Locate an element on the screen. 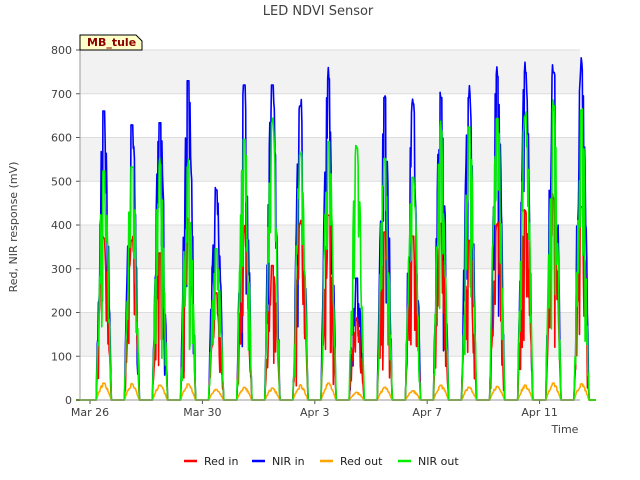 The width and height of the screenshot is (640, 480). legend-item: Red in is located at coordinates (211, 461).